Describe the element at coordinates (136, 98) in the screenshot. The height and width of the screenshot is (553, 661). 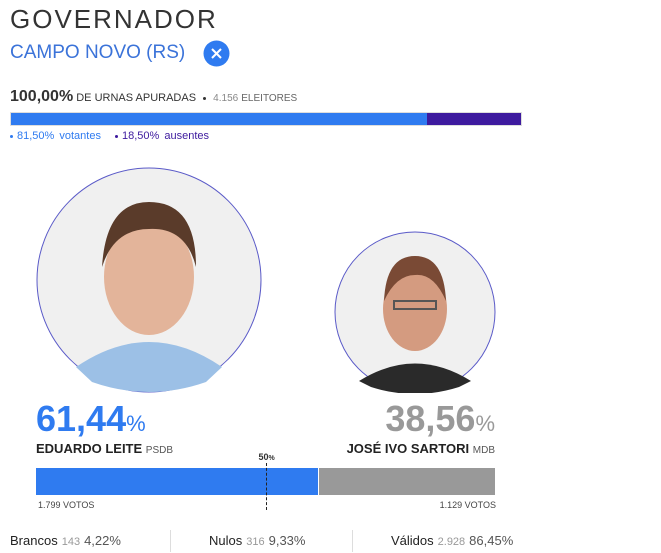
I see `counted-label: DE URNAS APURADAS` at that location.